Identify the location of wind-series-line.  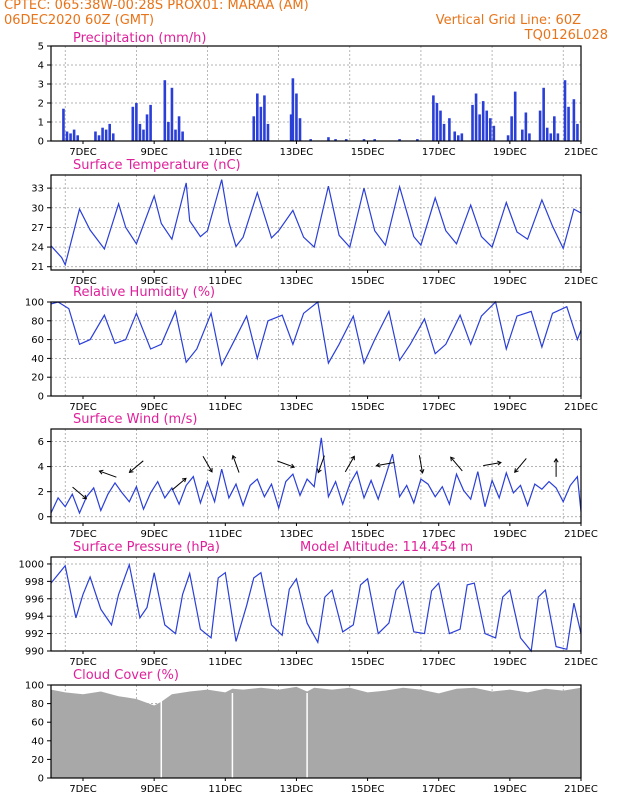
(316, 476).